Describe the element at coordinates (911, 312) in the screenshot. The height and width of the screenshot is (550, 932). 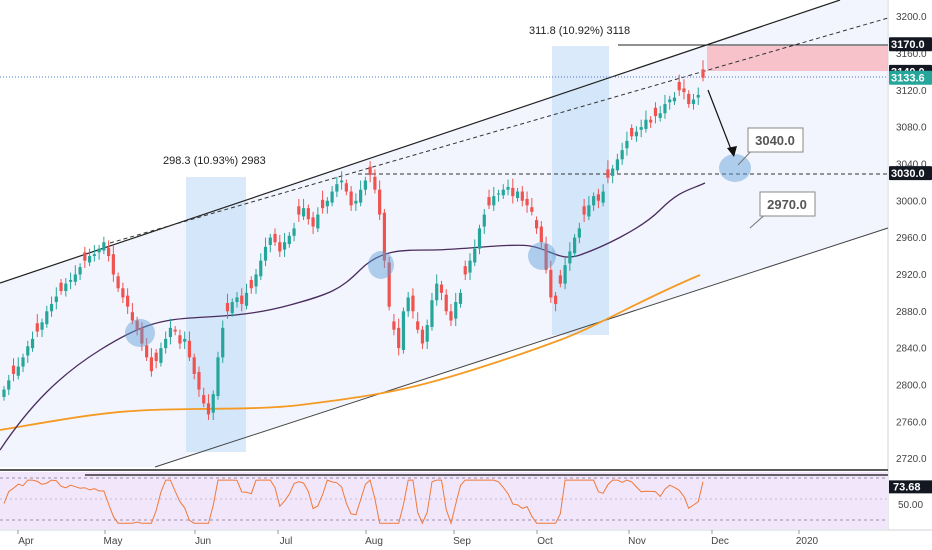
I see `y-tick-label: 2880.0` at that location.